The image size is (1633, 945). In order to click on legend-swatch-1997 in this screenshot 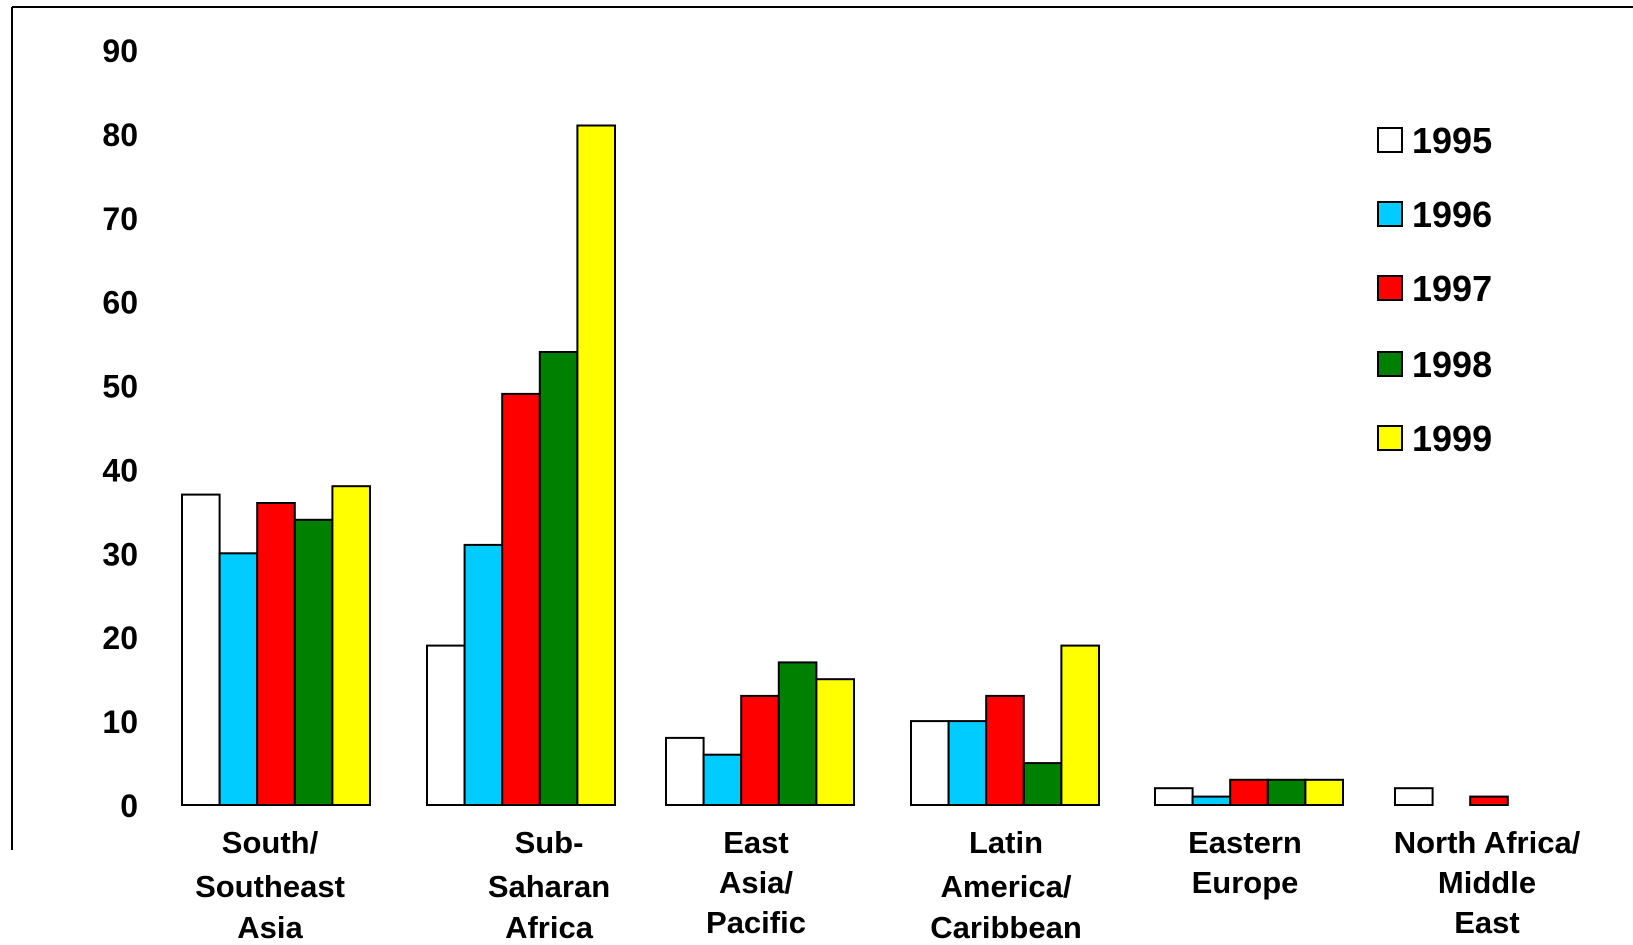, I will do `click(1390, 288)`.